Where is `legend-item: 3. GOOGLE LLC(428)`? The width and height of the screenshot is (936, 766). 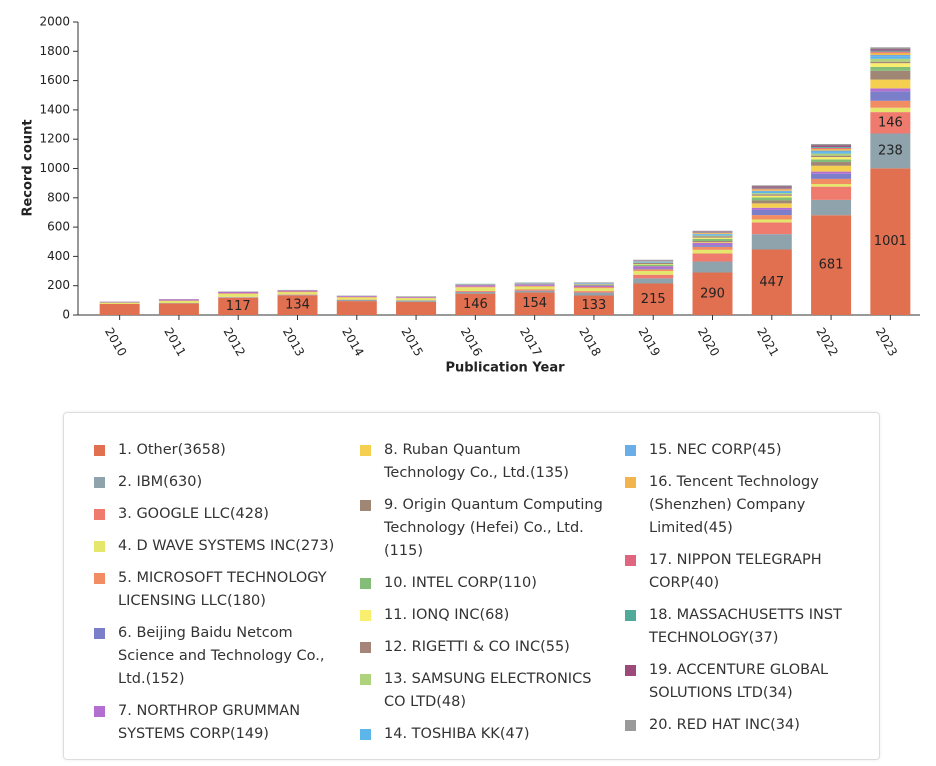
legend-item: 3. GOOGLE LLC(428) is located at coordinates (216, 514).